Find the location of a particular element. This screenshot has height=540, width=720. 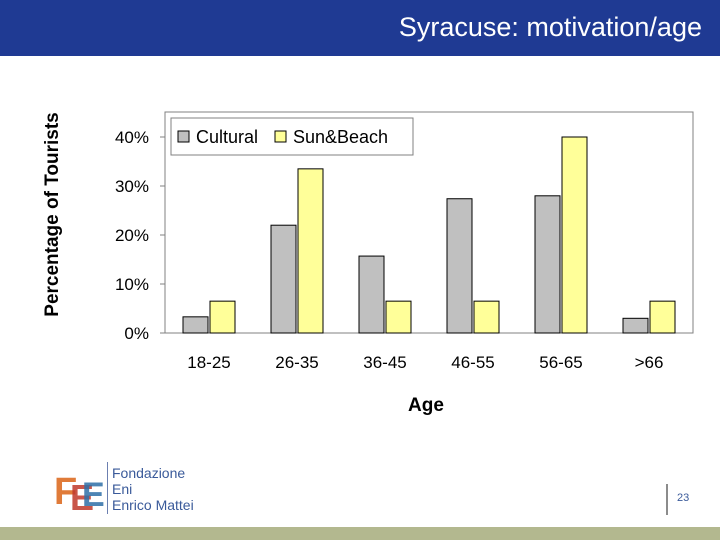

logo-line-1: Fondazione is located at coordinates (149, 473).